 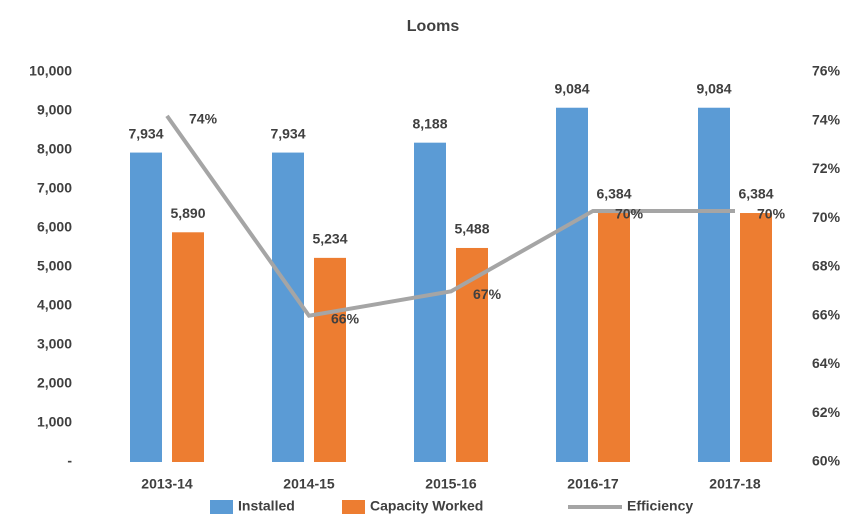 What do you see at coordinates (329, 239) in the screenshot?
I see `data-label: 5,234` at bounding box center [329, 239].